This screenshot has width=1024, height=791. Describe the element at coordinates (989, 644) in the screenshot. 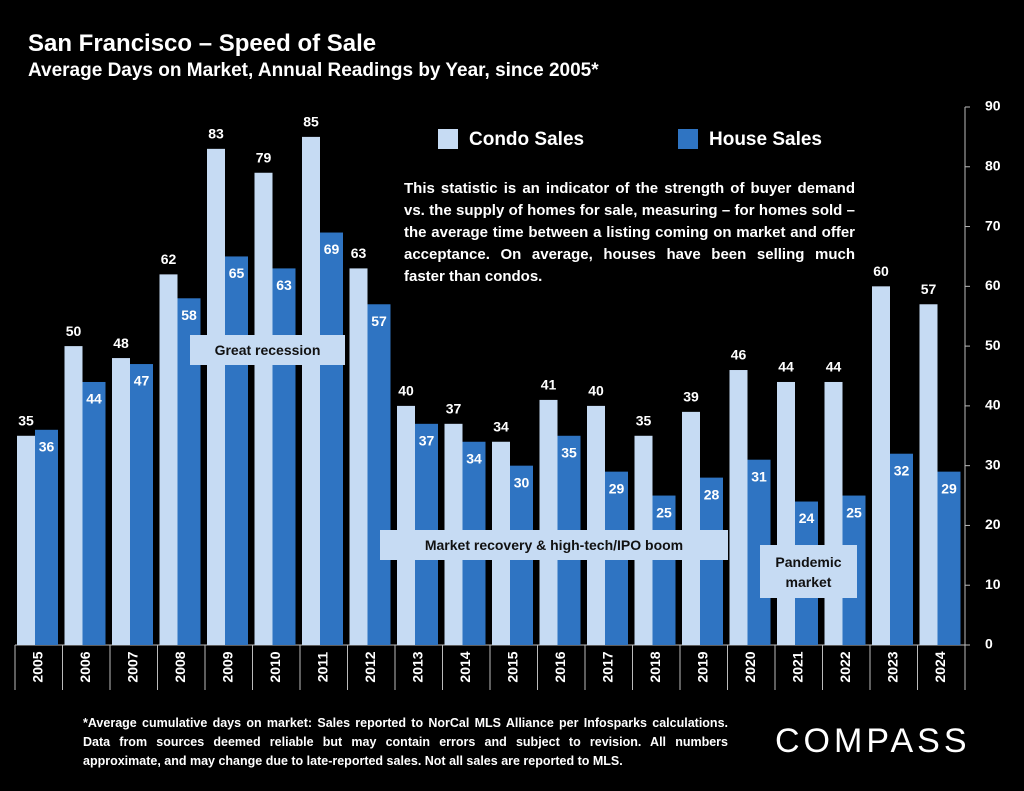

I see `y-tick-label: 0` at that location.